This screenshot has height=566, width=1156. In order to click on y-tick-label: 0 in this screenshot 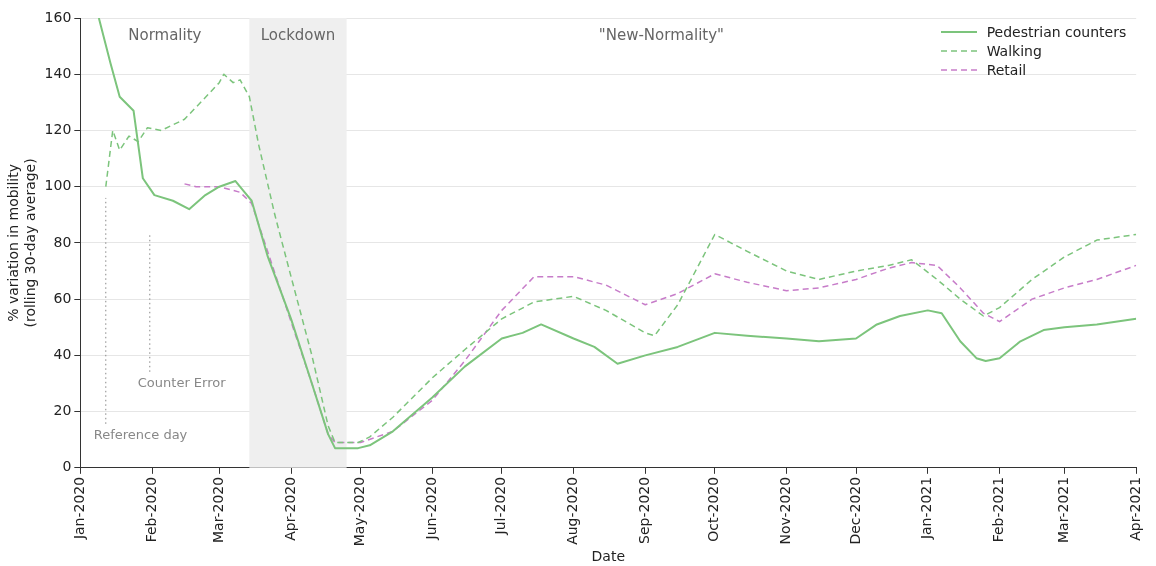, I will do `click(67, 466)`.